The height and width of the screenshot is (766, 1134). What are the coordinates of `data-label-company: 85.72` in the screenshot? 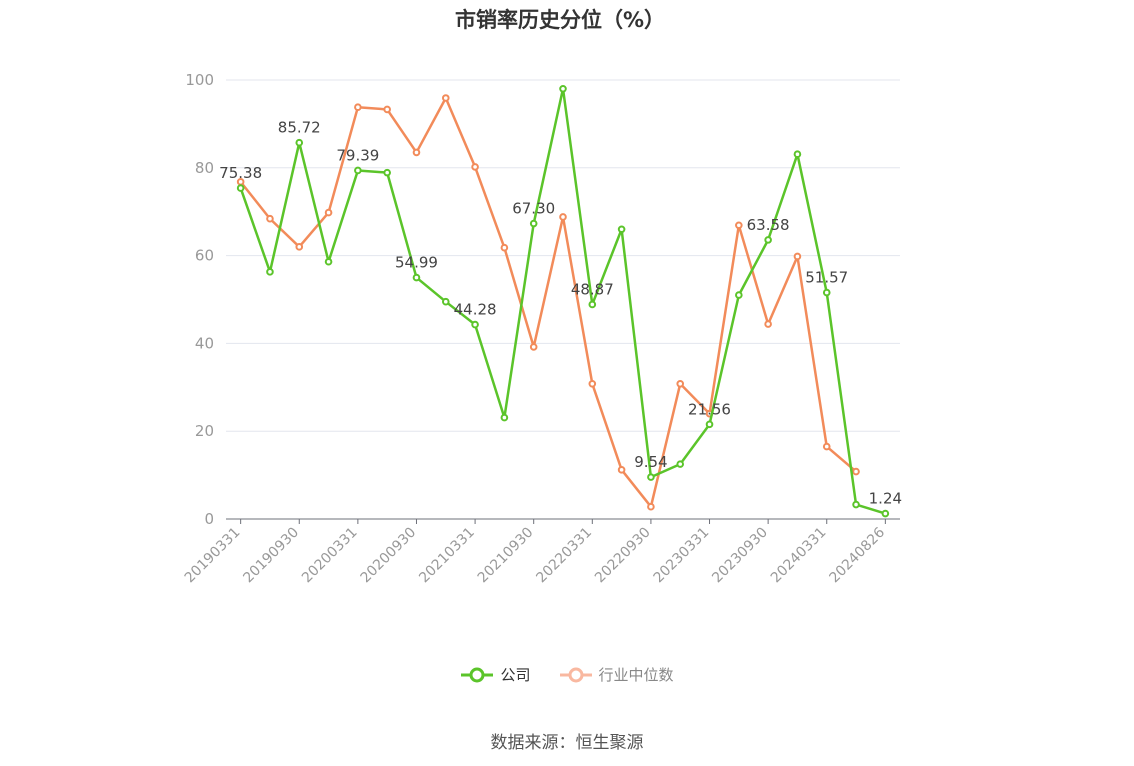 It's located at (299, 128).